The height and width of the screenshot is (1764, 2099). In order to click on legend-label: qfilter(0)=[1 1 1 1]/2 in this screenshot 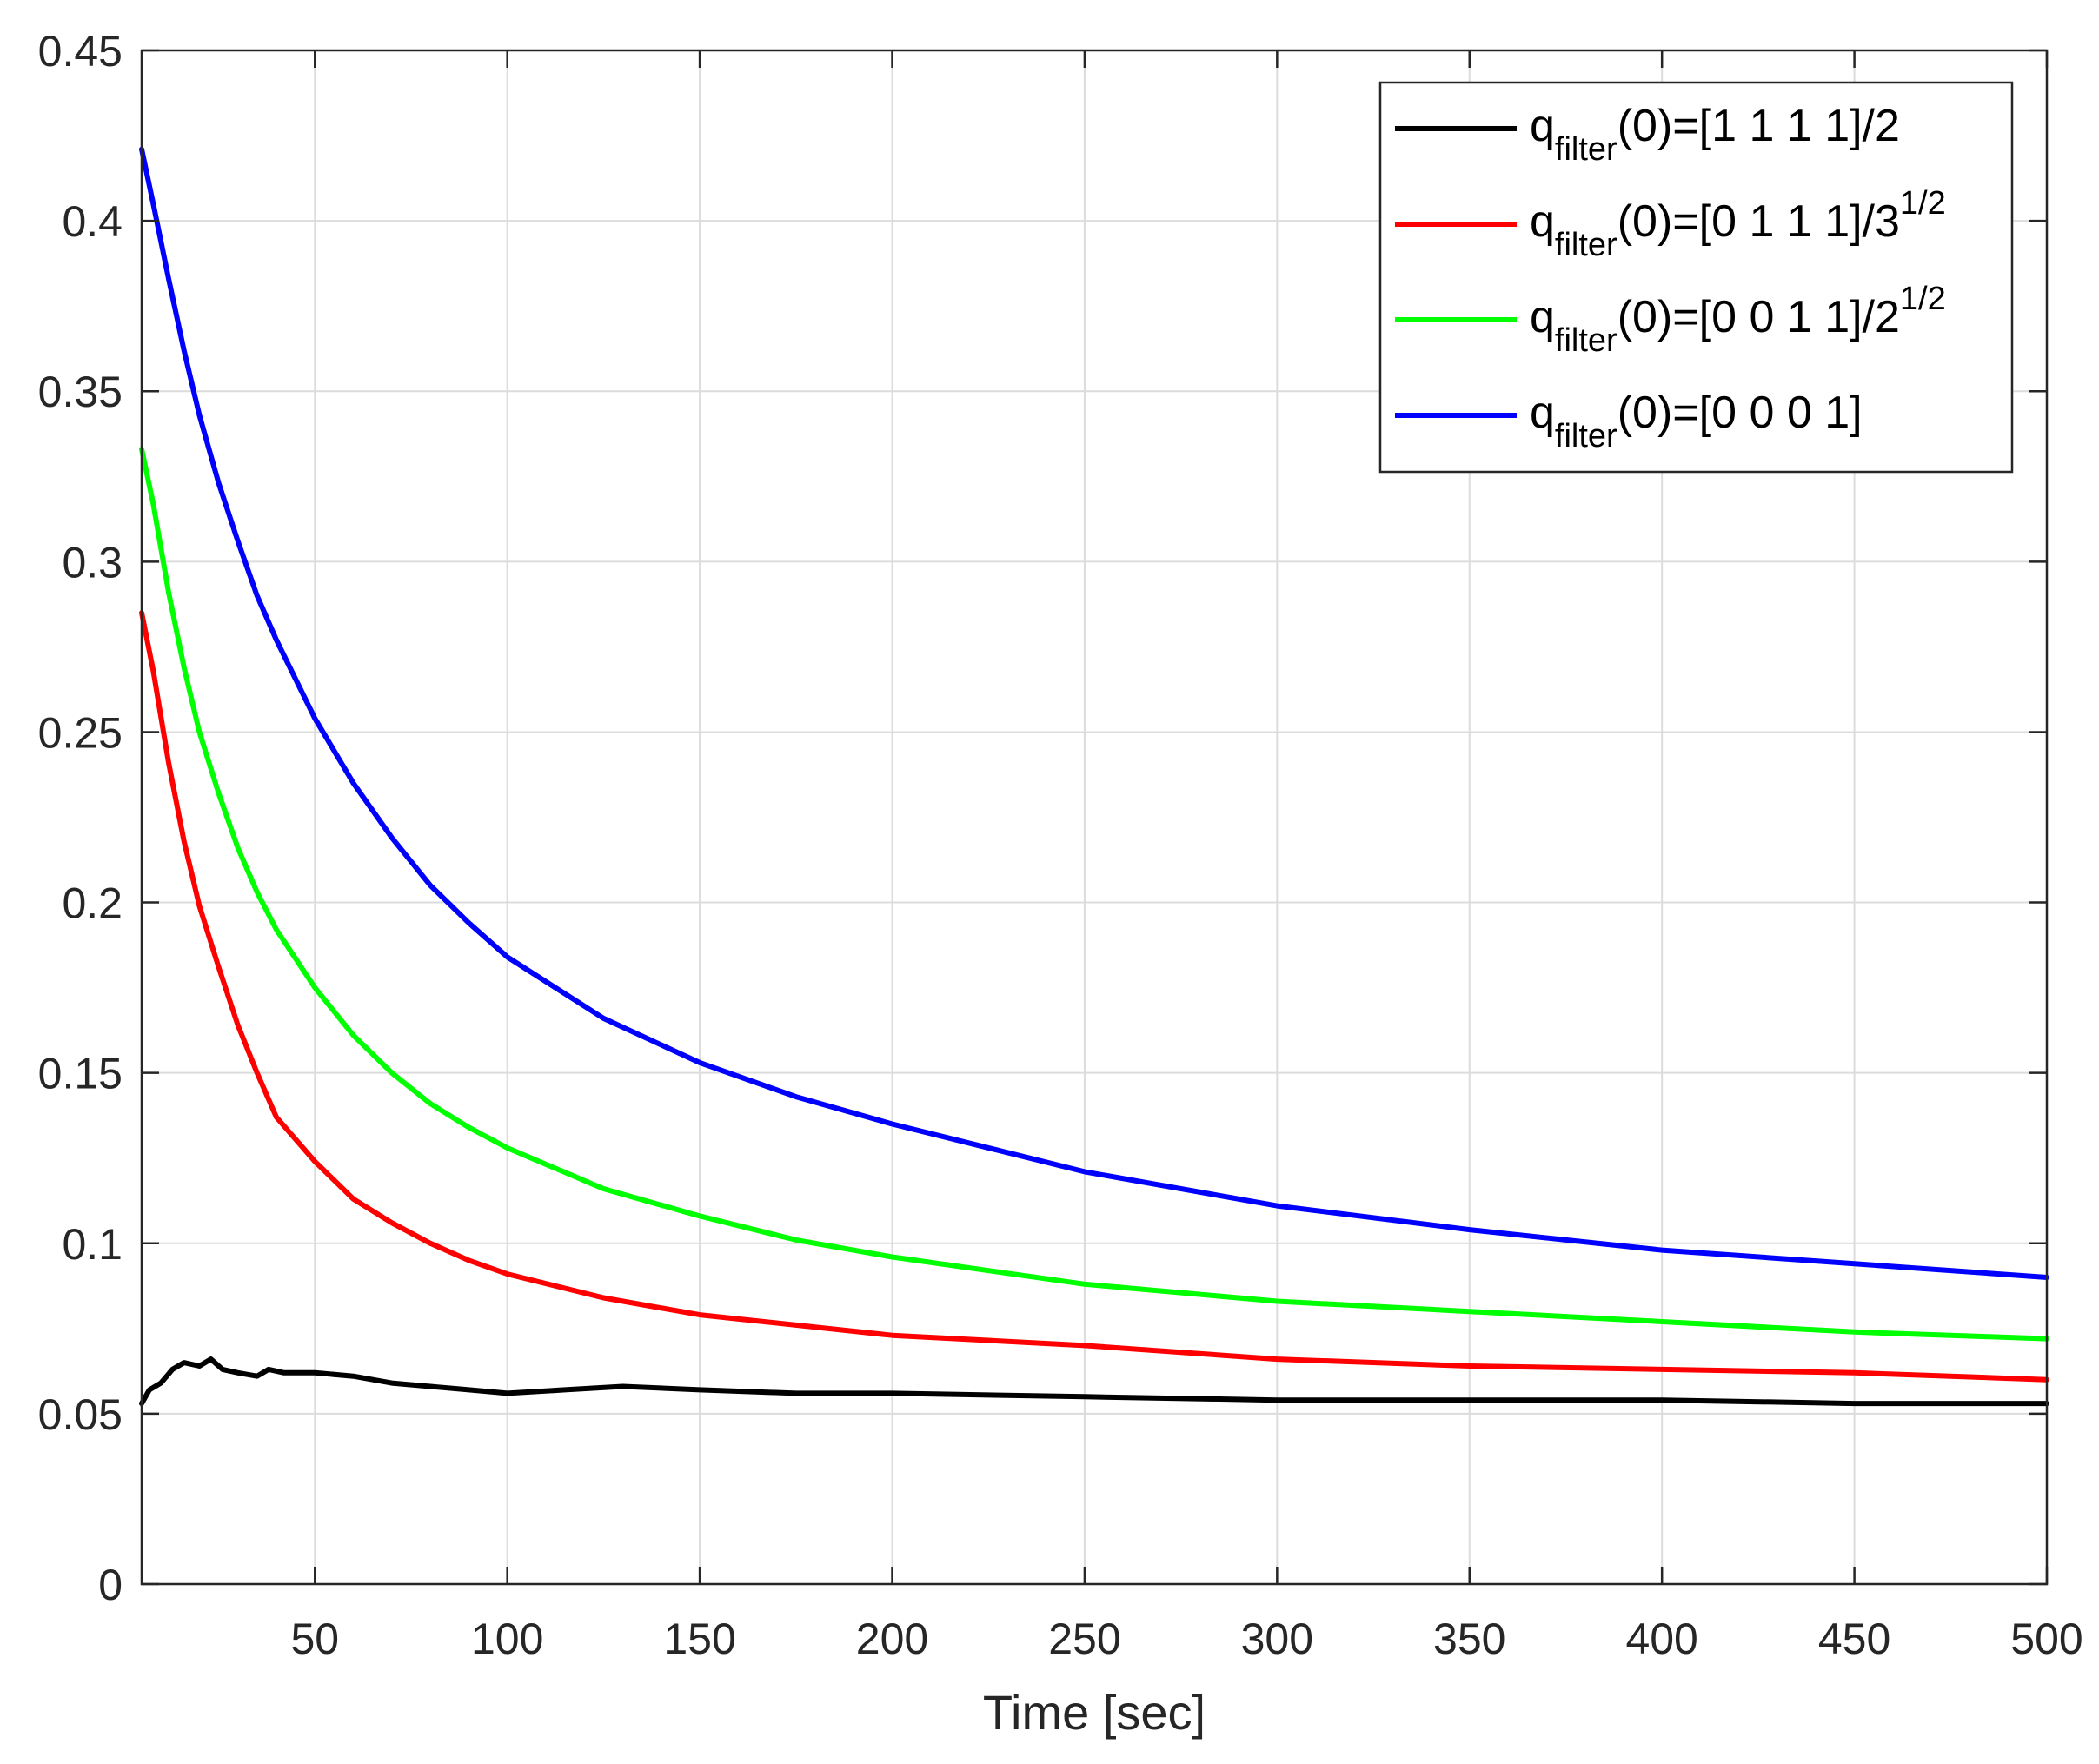, I will do `click(1715, 134)`.